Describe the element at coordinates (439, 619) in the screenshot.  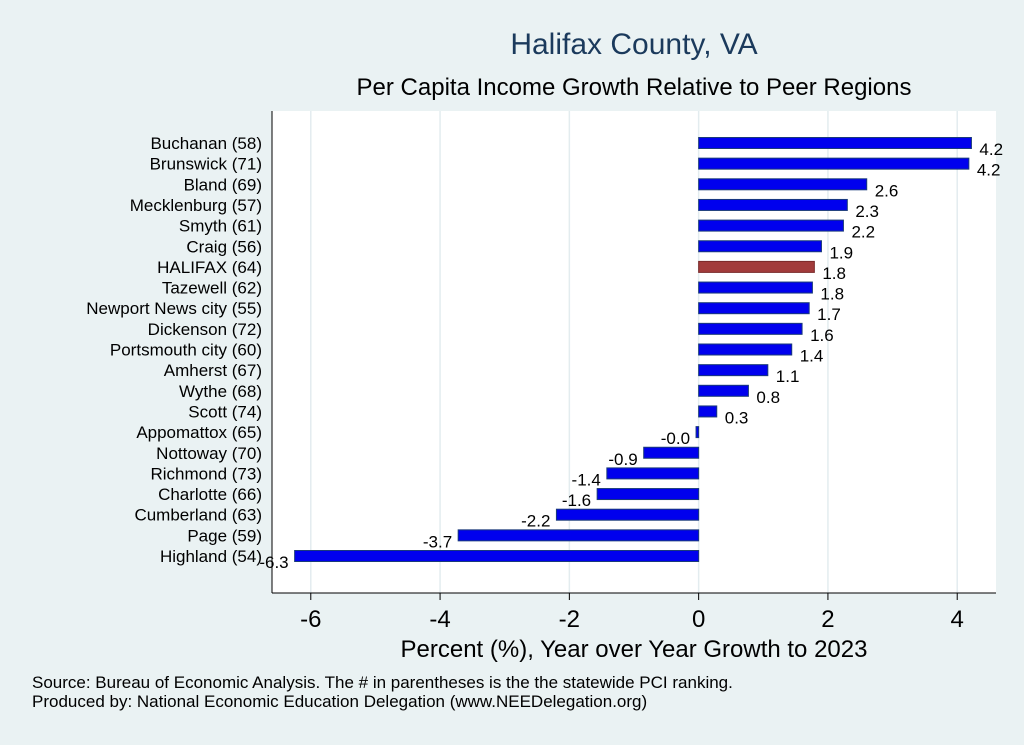
I see `x-tick-label: -4` at that location.